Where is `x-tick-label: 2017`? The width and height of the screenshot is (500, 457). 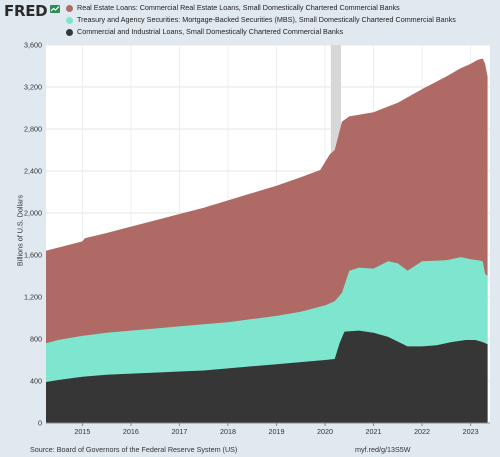
x-tick-label: 2017 is located at coordinates (179, 431).